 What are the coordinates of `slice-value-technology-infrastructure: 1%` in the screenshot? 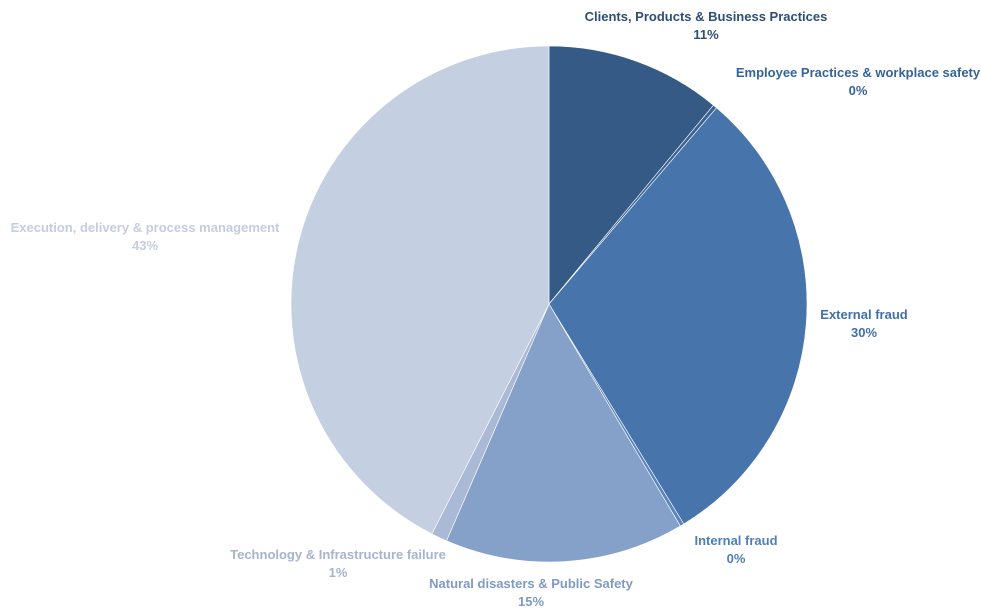 It's located at (338, 572).